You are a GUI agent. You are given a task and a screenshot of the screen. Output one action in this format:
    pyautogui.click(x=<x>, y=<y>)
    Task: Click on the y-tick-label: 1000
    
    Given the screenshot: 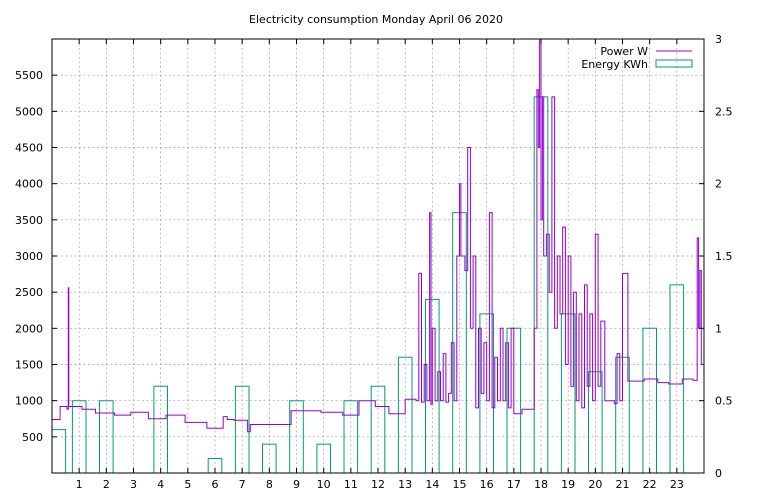 What is the action you would take?
    pyautogui.click(x=29, y=401)
    